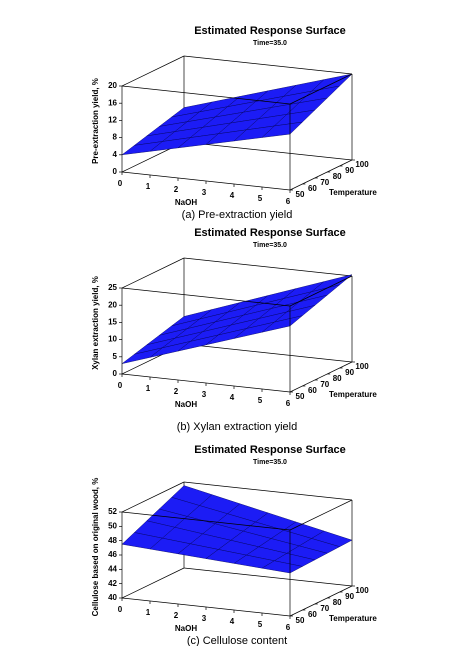 The height and width of the screenshot is (646, 474). Describe the element at coordinates (112, 568) in the screenshot. I see `z-tick-label: 44` at that location.